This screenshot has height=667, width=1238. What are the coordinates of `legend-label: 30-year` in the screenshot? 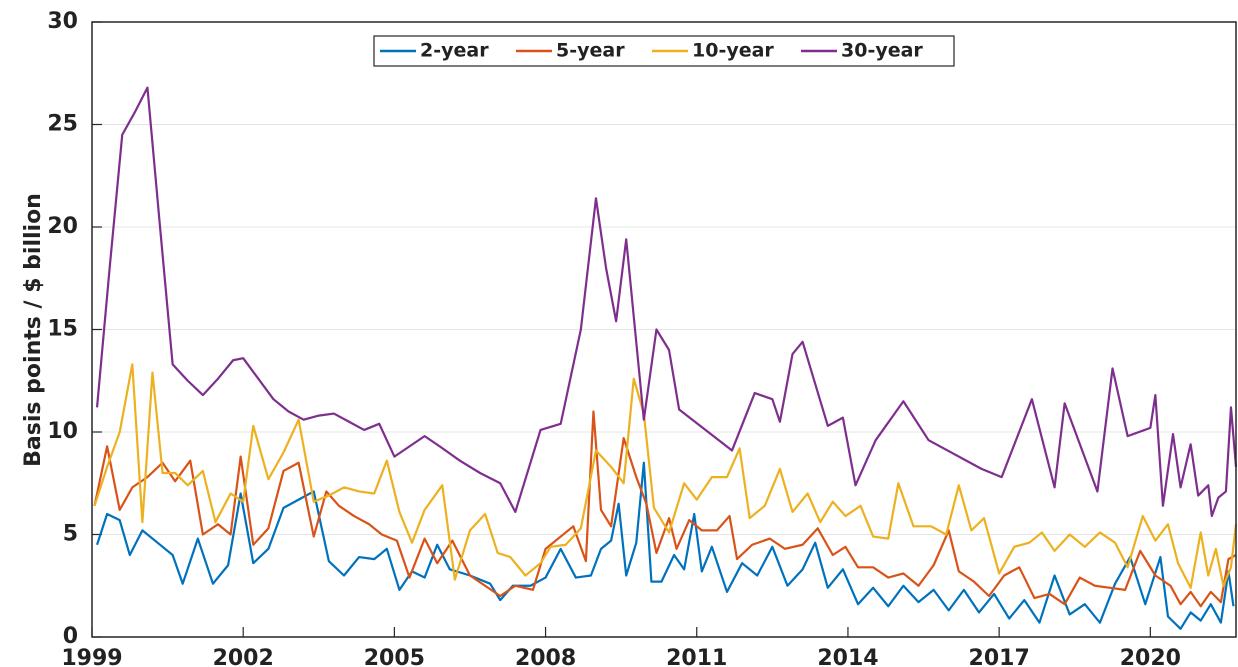 It's located at (882, 51).